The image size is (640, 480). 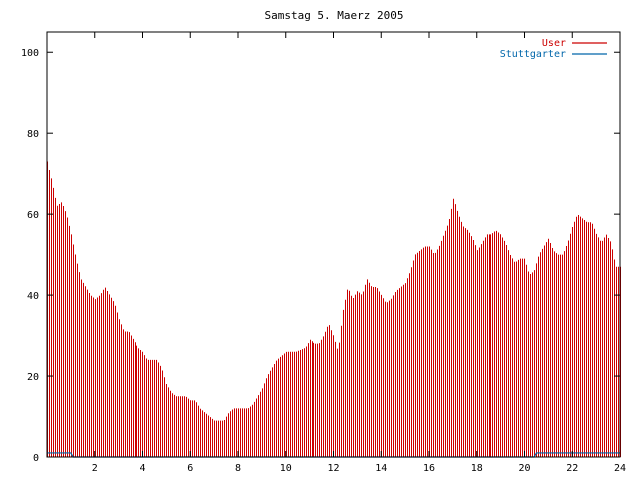 What do you see at coordinates (238, 468) in the screenshot?
I see `x-tick-label: 8` at bounding box center [238, 468].